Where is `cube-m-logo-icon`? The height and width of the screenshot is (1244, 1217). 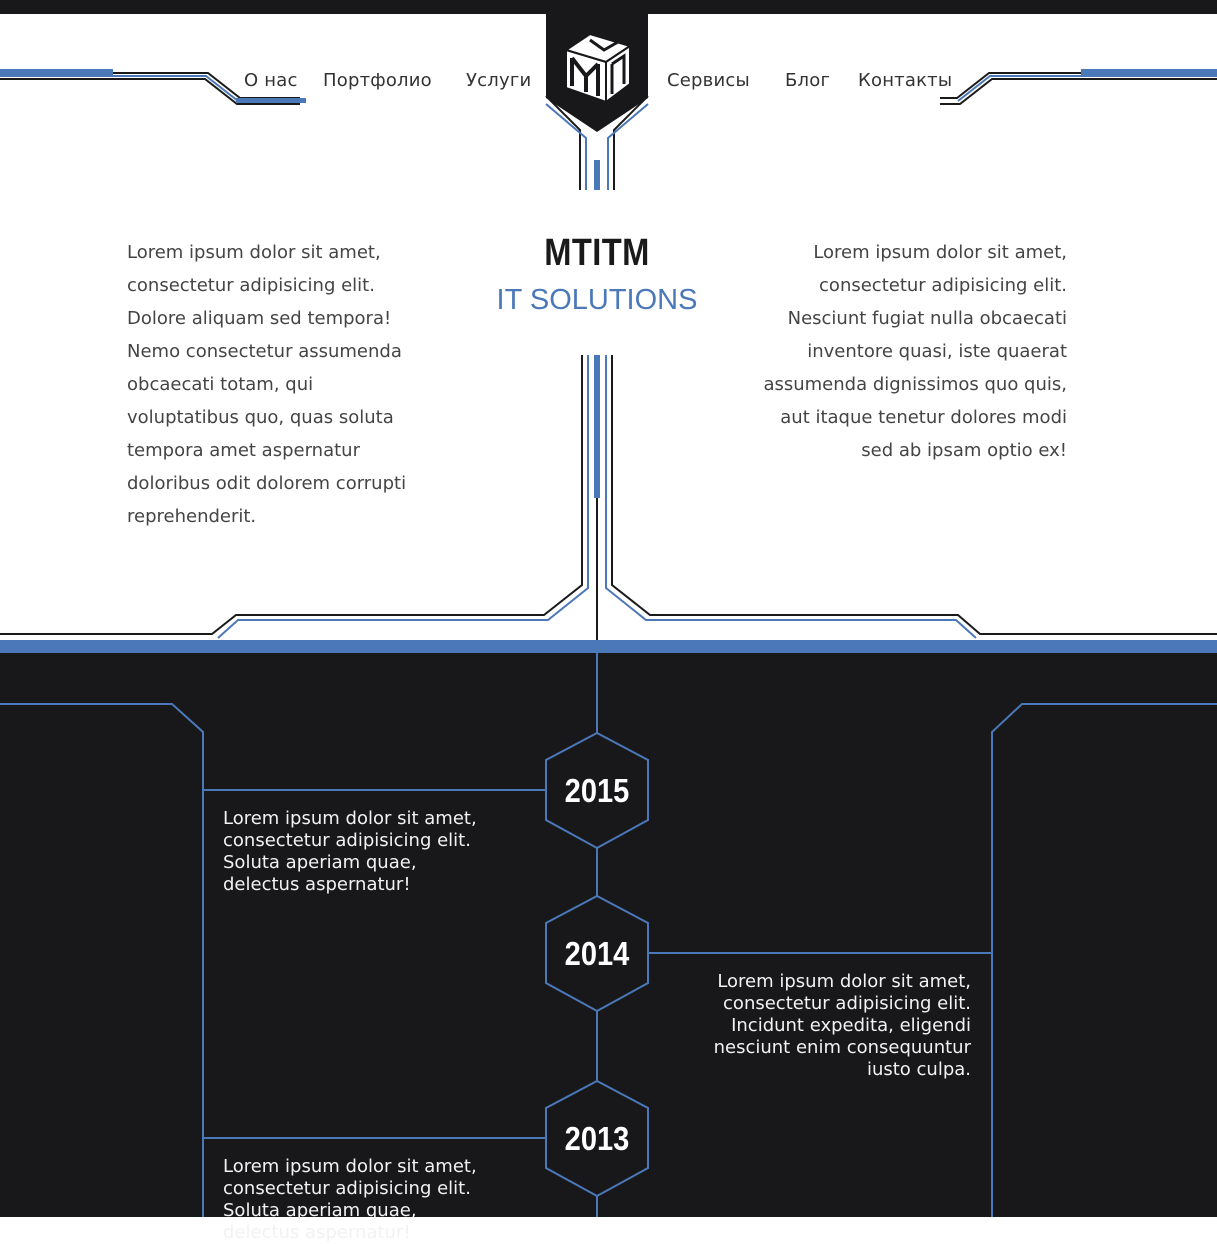
cube-m-logo-icon is located at coordinates (598, 68).